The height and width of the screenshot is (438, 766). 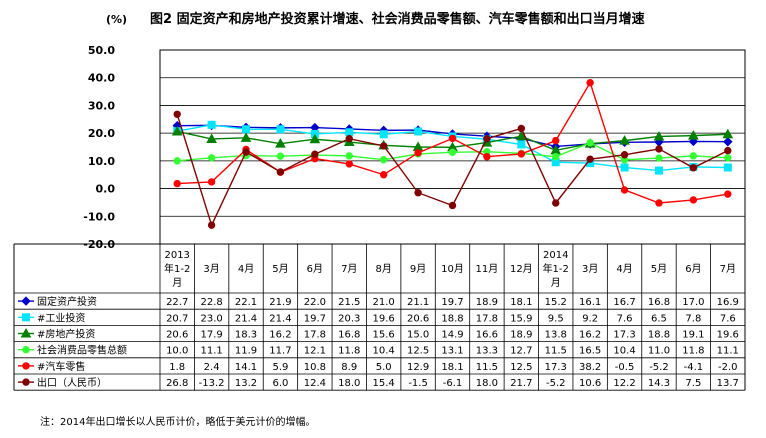 I want to click on table-cell: 18.3, so click(x=246, y=335).